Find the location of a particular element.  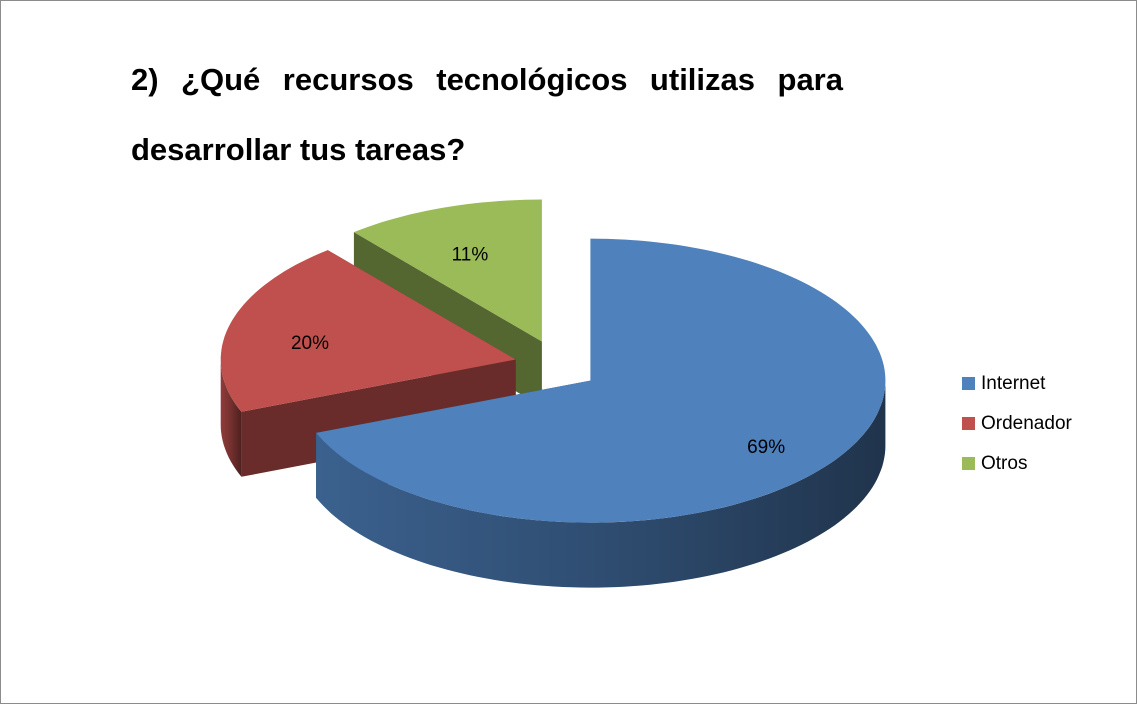

legend-label: Internet is located at coordinates (1013, 383).